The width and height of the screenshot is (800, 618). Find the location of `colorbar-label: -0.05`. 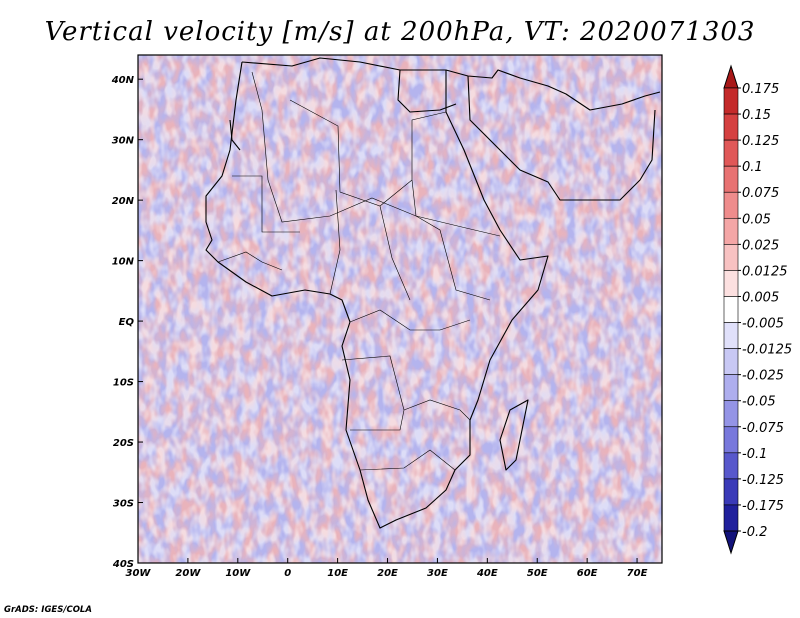

colorbar-label: -0.05 is located at coordinates (759, 402).